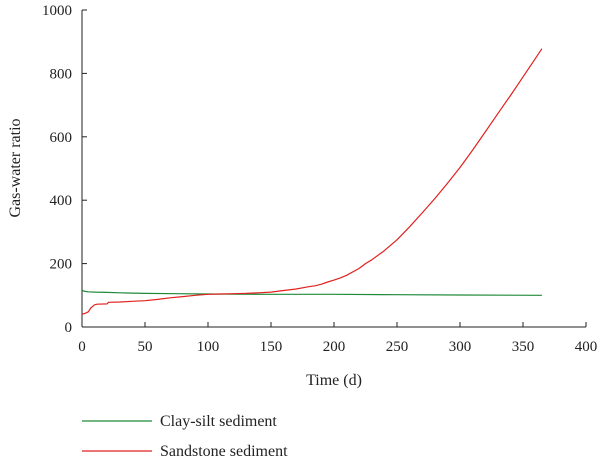  What do you see at coordinates (224, 451) in the screenshot?
I see `legend-label: Sandstone sediment` at bounding box center [224, 451].